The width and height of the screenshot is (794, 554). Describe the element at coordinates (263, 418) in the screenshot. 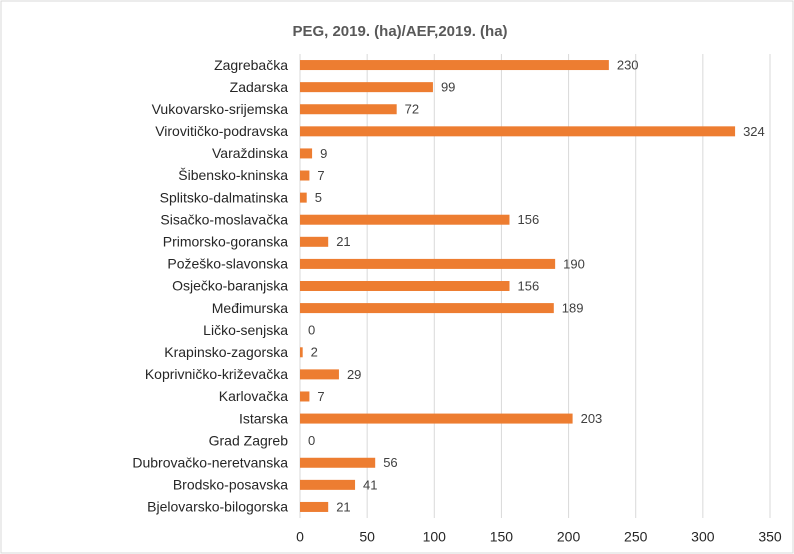

I see `y-tick-label: Istarska` at that location.